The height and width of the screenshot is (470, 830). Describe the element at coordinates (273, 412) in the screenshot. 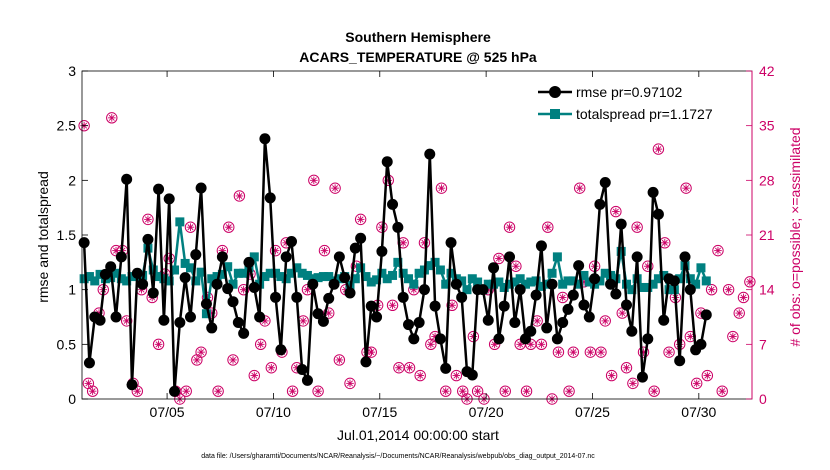

I see `x-tick-label: 07/10` at that location.